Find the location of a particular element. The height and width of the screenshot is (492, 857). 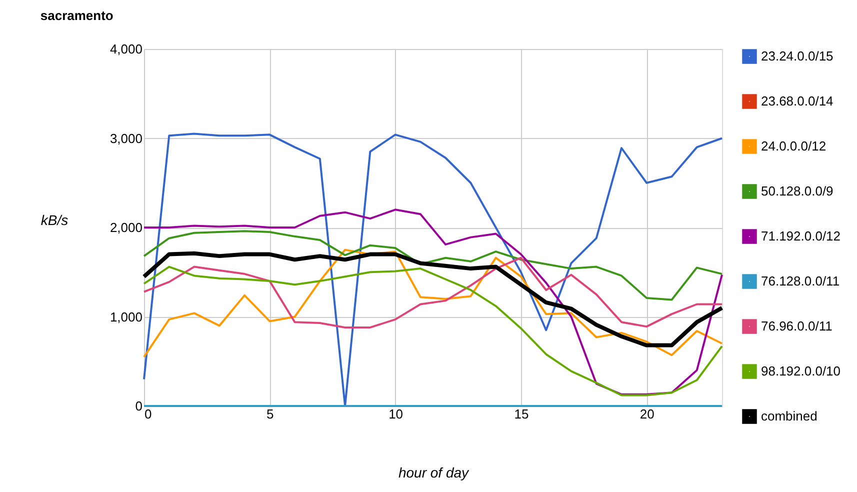

legend-label: 76.96.0.0/11 is located at coordinates (796, 326).